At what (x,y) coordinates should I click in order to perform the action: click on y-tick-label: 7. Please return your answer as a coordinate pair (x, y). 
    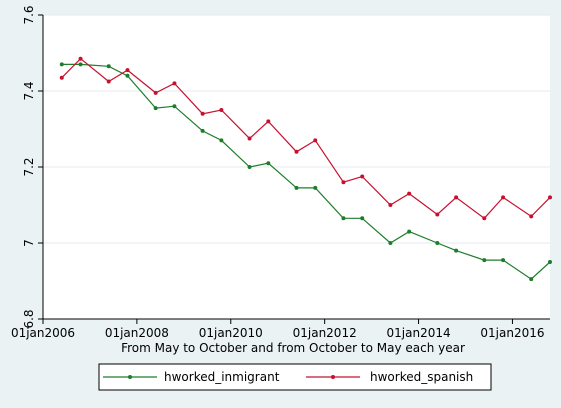
    Looking at the image, I should click on (29, 243).